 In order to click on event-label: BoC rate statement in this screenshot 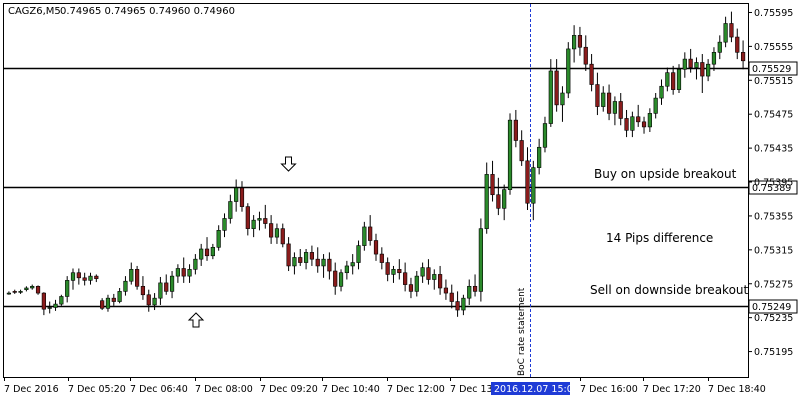, I will do `click(522, 331)`.